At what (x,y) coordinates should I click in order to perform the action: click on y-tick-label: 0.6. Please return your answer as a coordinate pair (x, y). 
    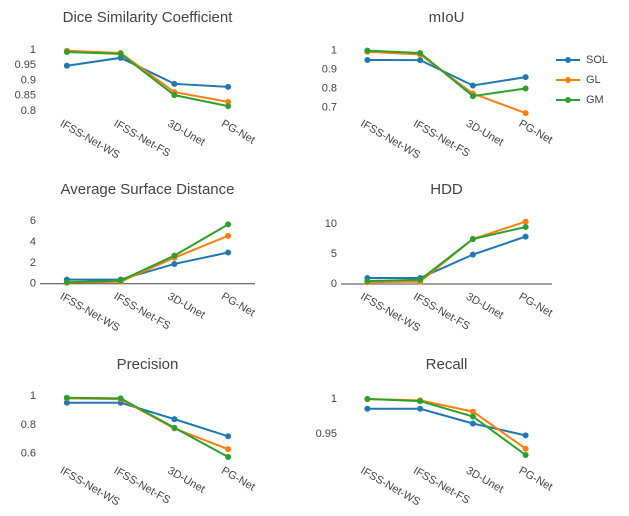
    Looking at the image, I should click on (28, 453).